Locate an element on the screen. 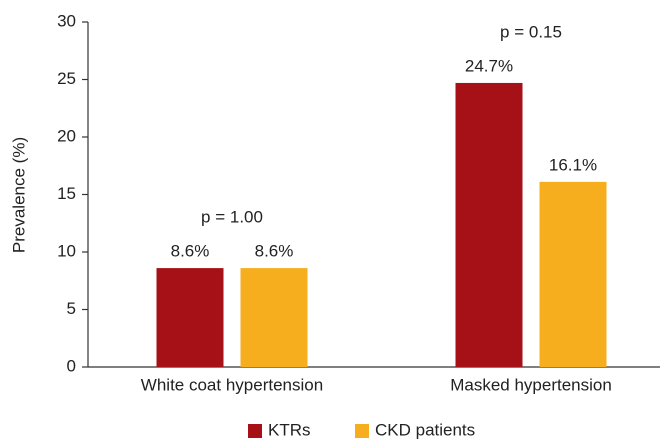 The width and height of the screenshot is (664, 445). y-tick-label: 5 is located at coordinates (71, 308).